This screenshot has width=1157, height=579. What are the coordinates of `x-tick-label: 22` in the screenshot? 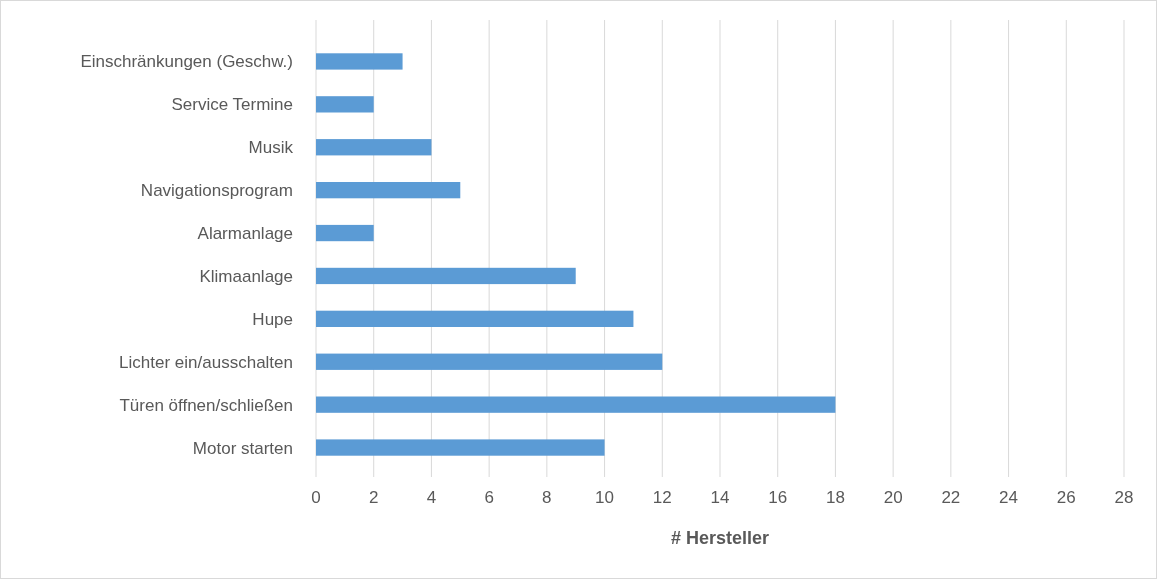 It's located at (951, 497).